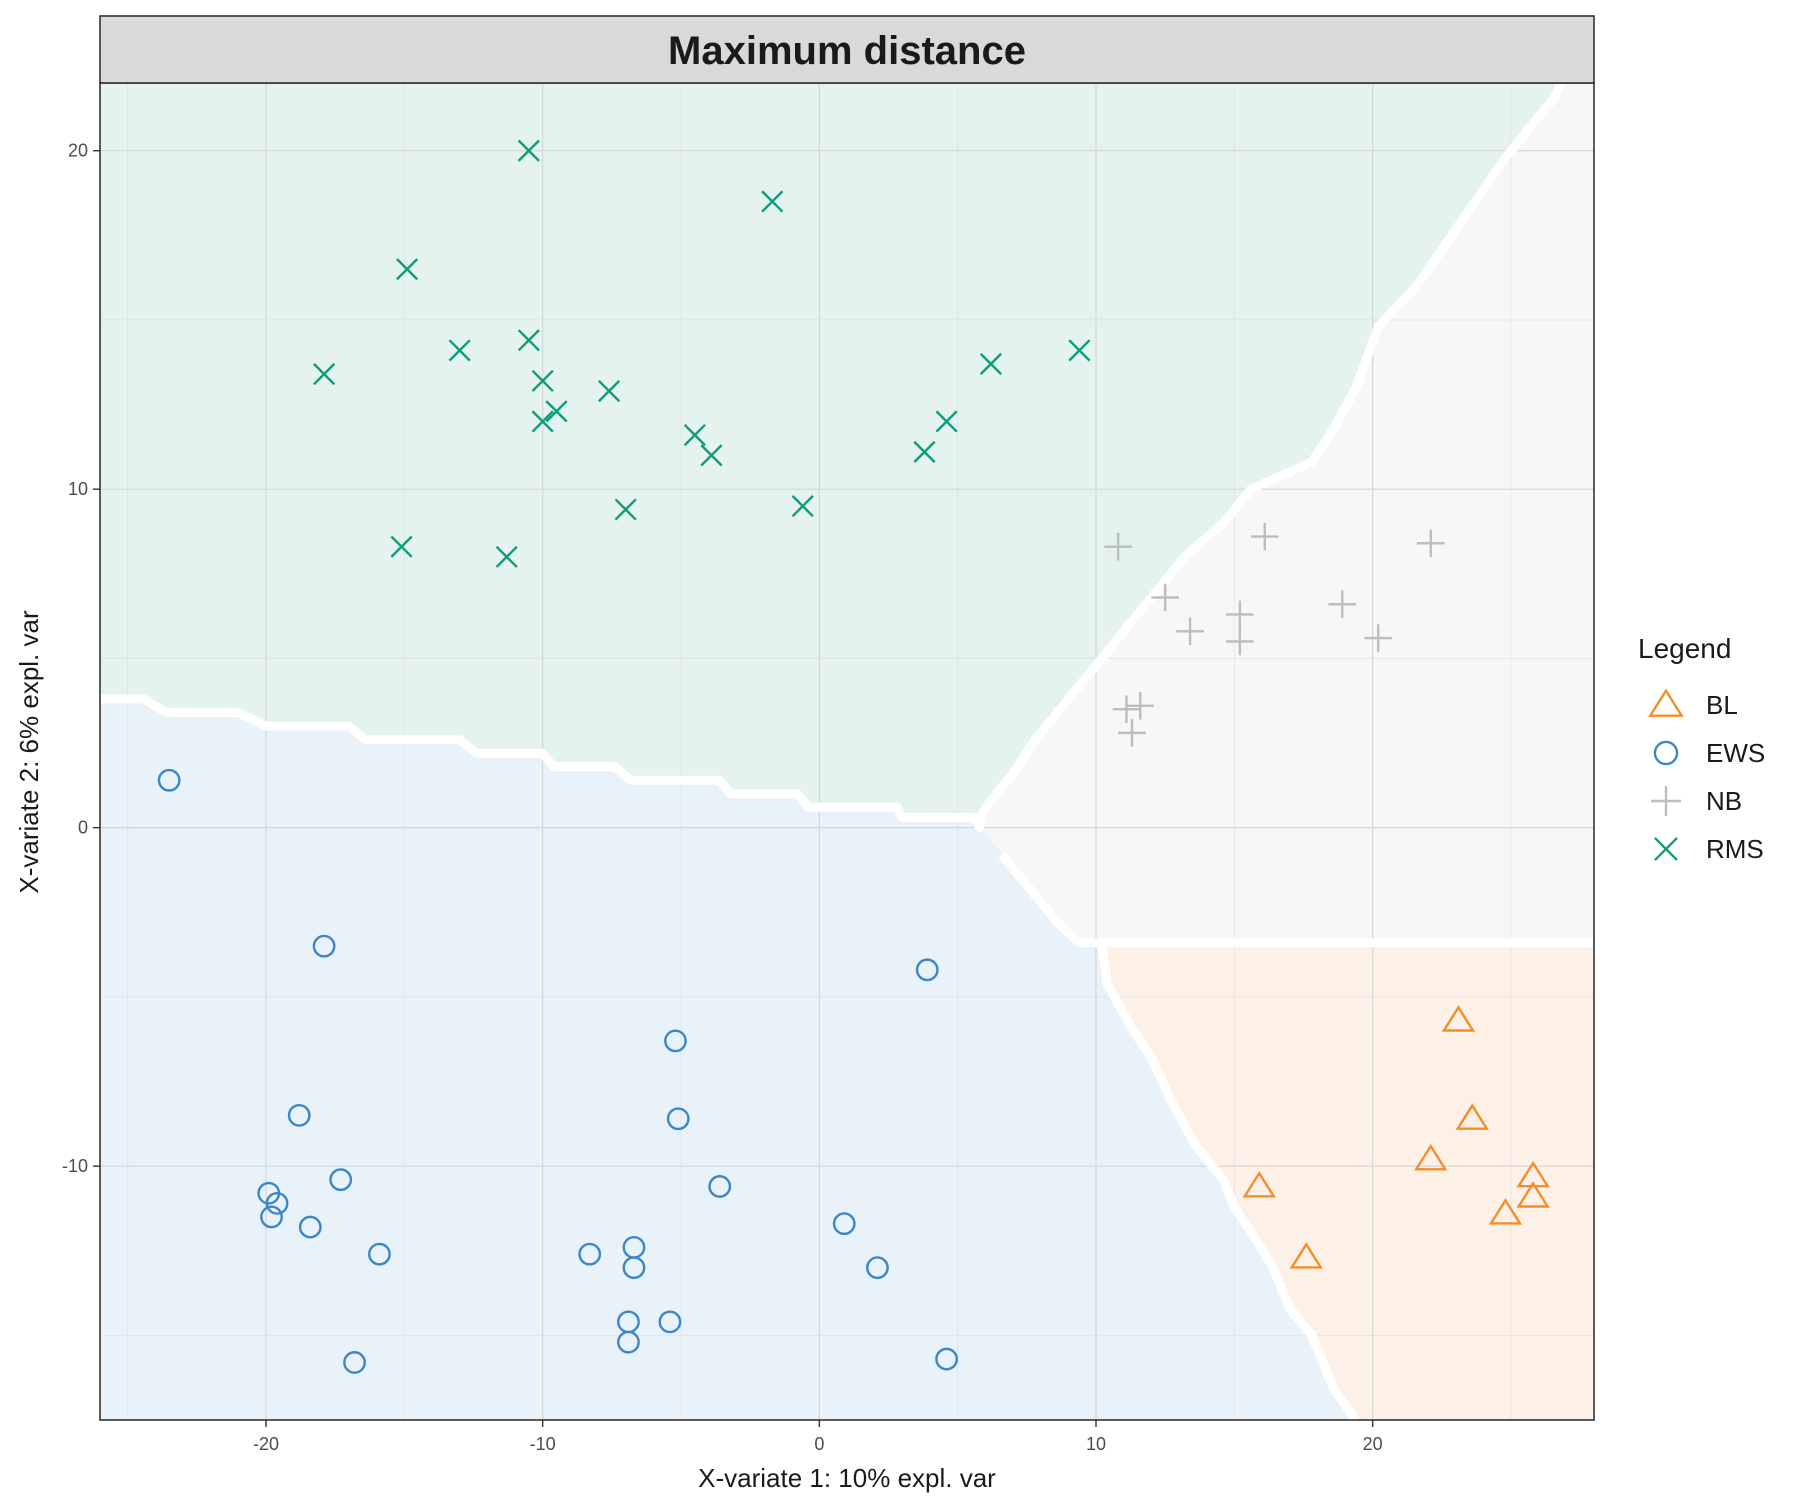  Describe the element at coordinates (1666, 702) in the screenshot. I see `triangle-icon` at that location.